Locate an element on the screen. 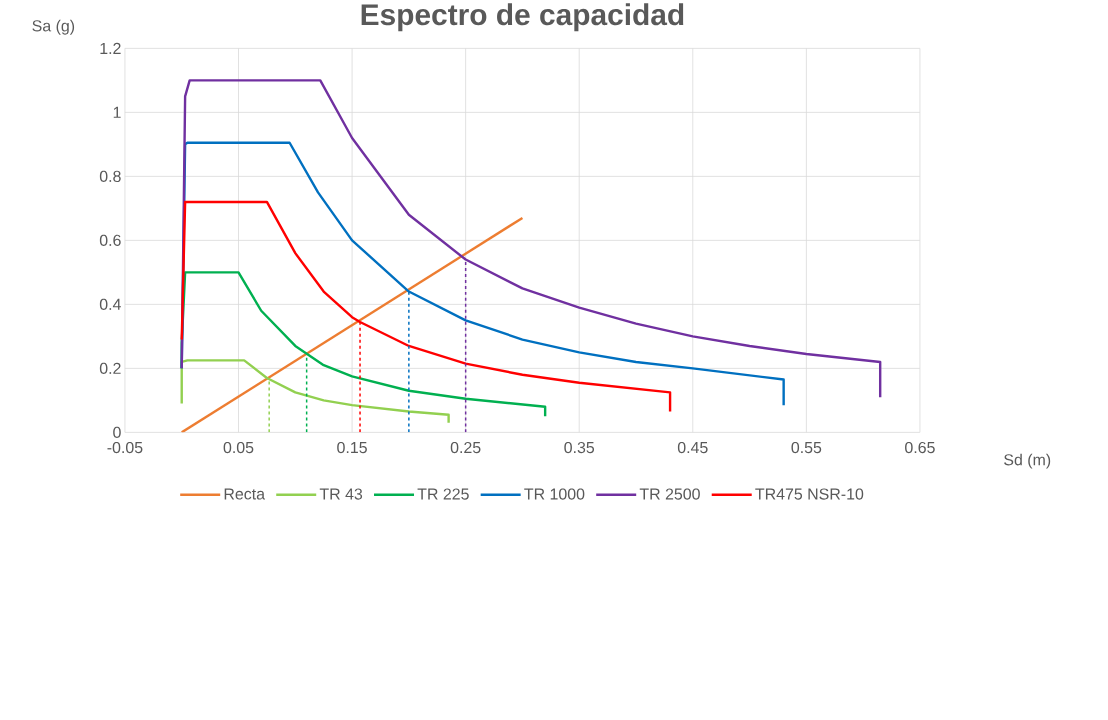 The height and width of the screenshot is (720, 1108). y-tick-label: 0.2 is located at coordinates (110, 368).